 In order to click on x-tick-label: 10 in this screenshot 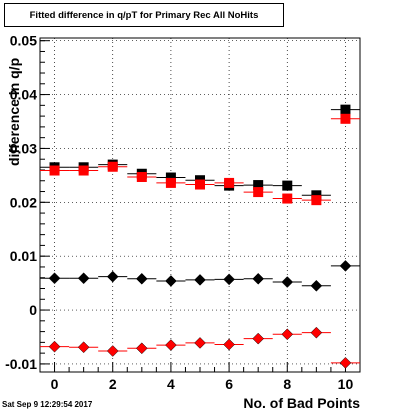, I will do `click(346, 384)`.